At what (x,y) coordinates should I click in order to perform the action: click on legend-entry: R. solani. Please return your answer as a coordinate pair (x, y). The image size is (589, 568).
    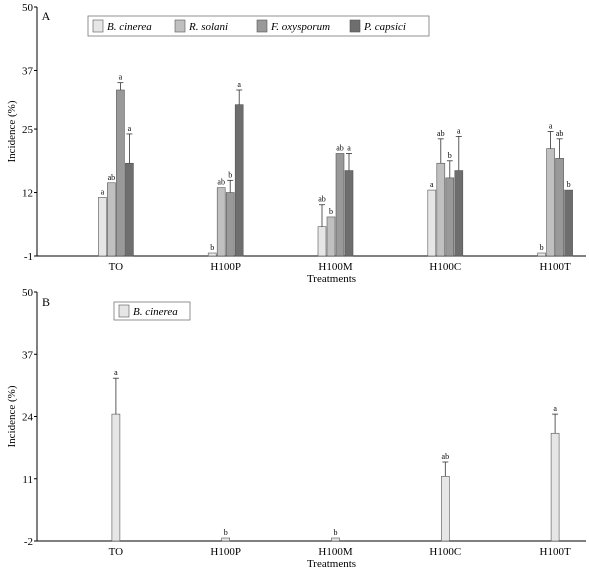
    Looking at the image, I should click on (208, 27).